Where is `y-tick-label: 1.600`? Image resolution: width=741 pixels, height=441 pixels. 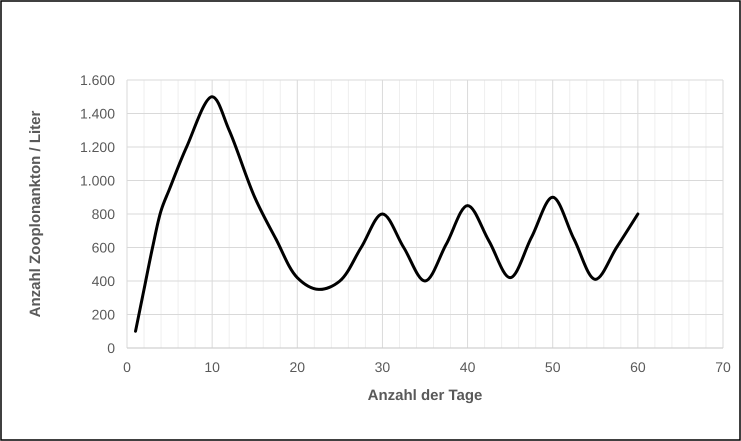 y-tick-label: 1.600 is located at coordinates (98, 80).